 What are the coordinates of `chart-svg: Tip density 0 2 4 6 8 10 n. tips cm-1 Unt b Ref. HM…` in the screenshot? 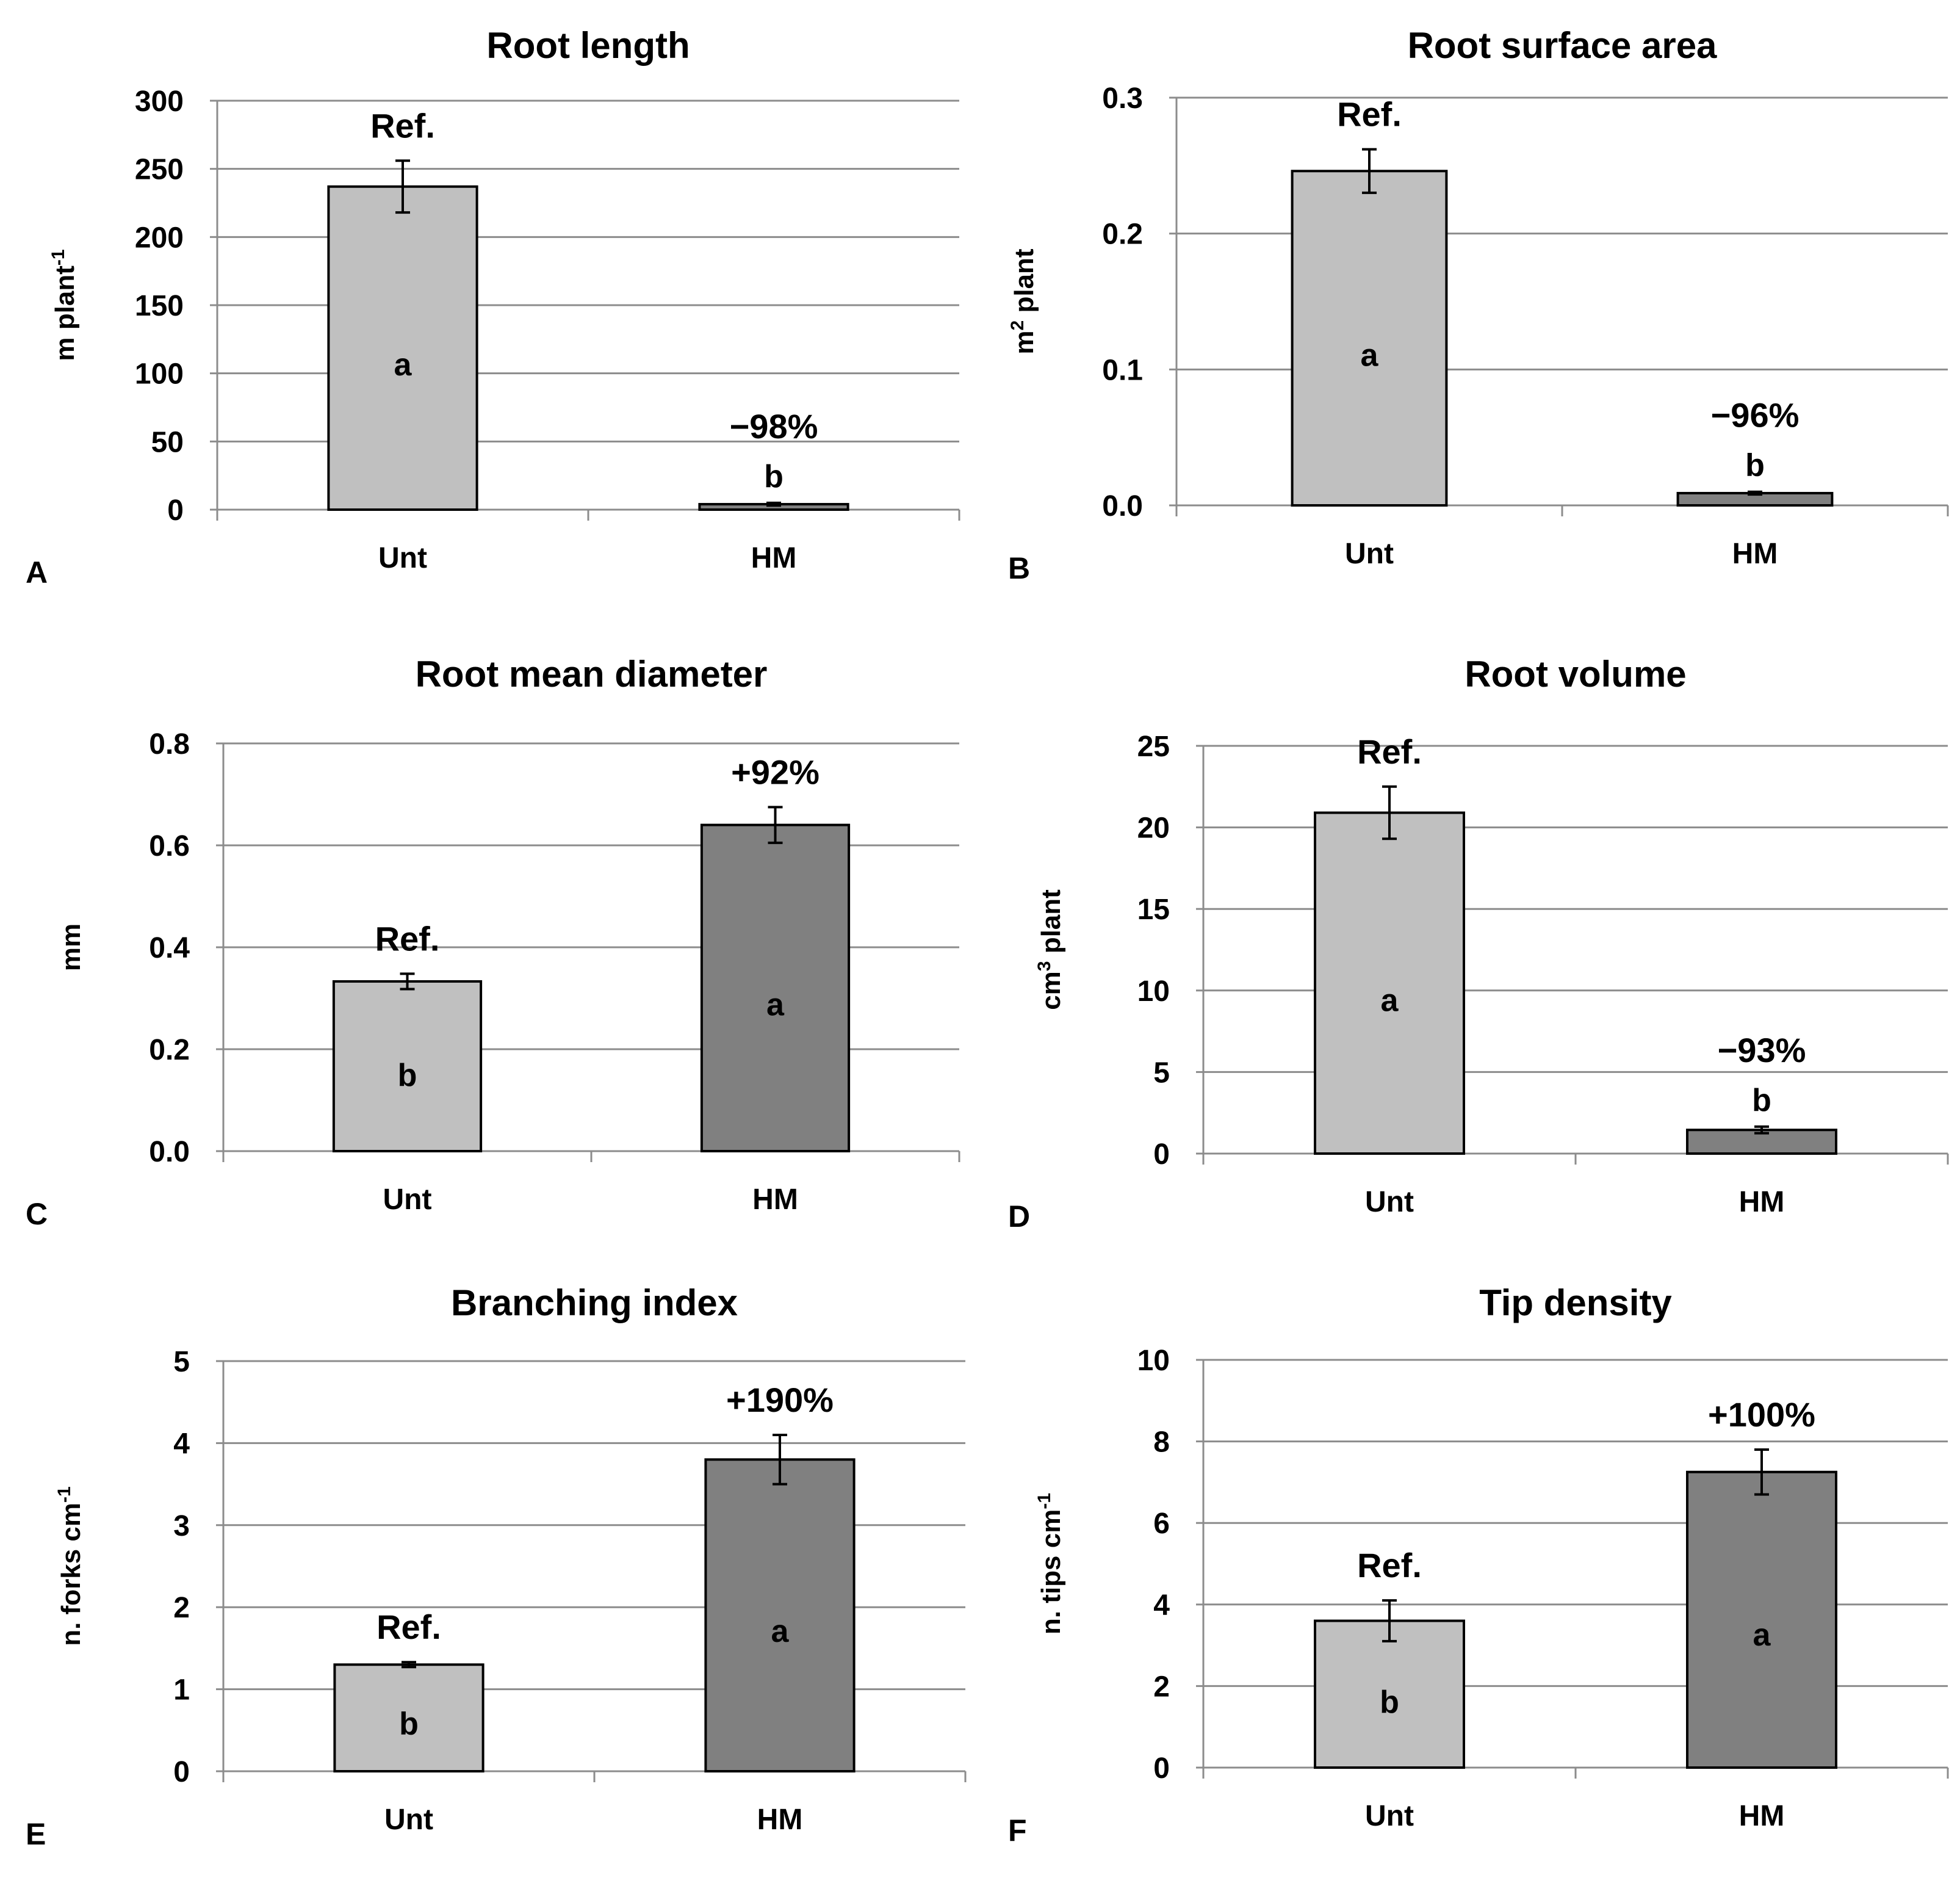 It's located at (1478, 1565).